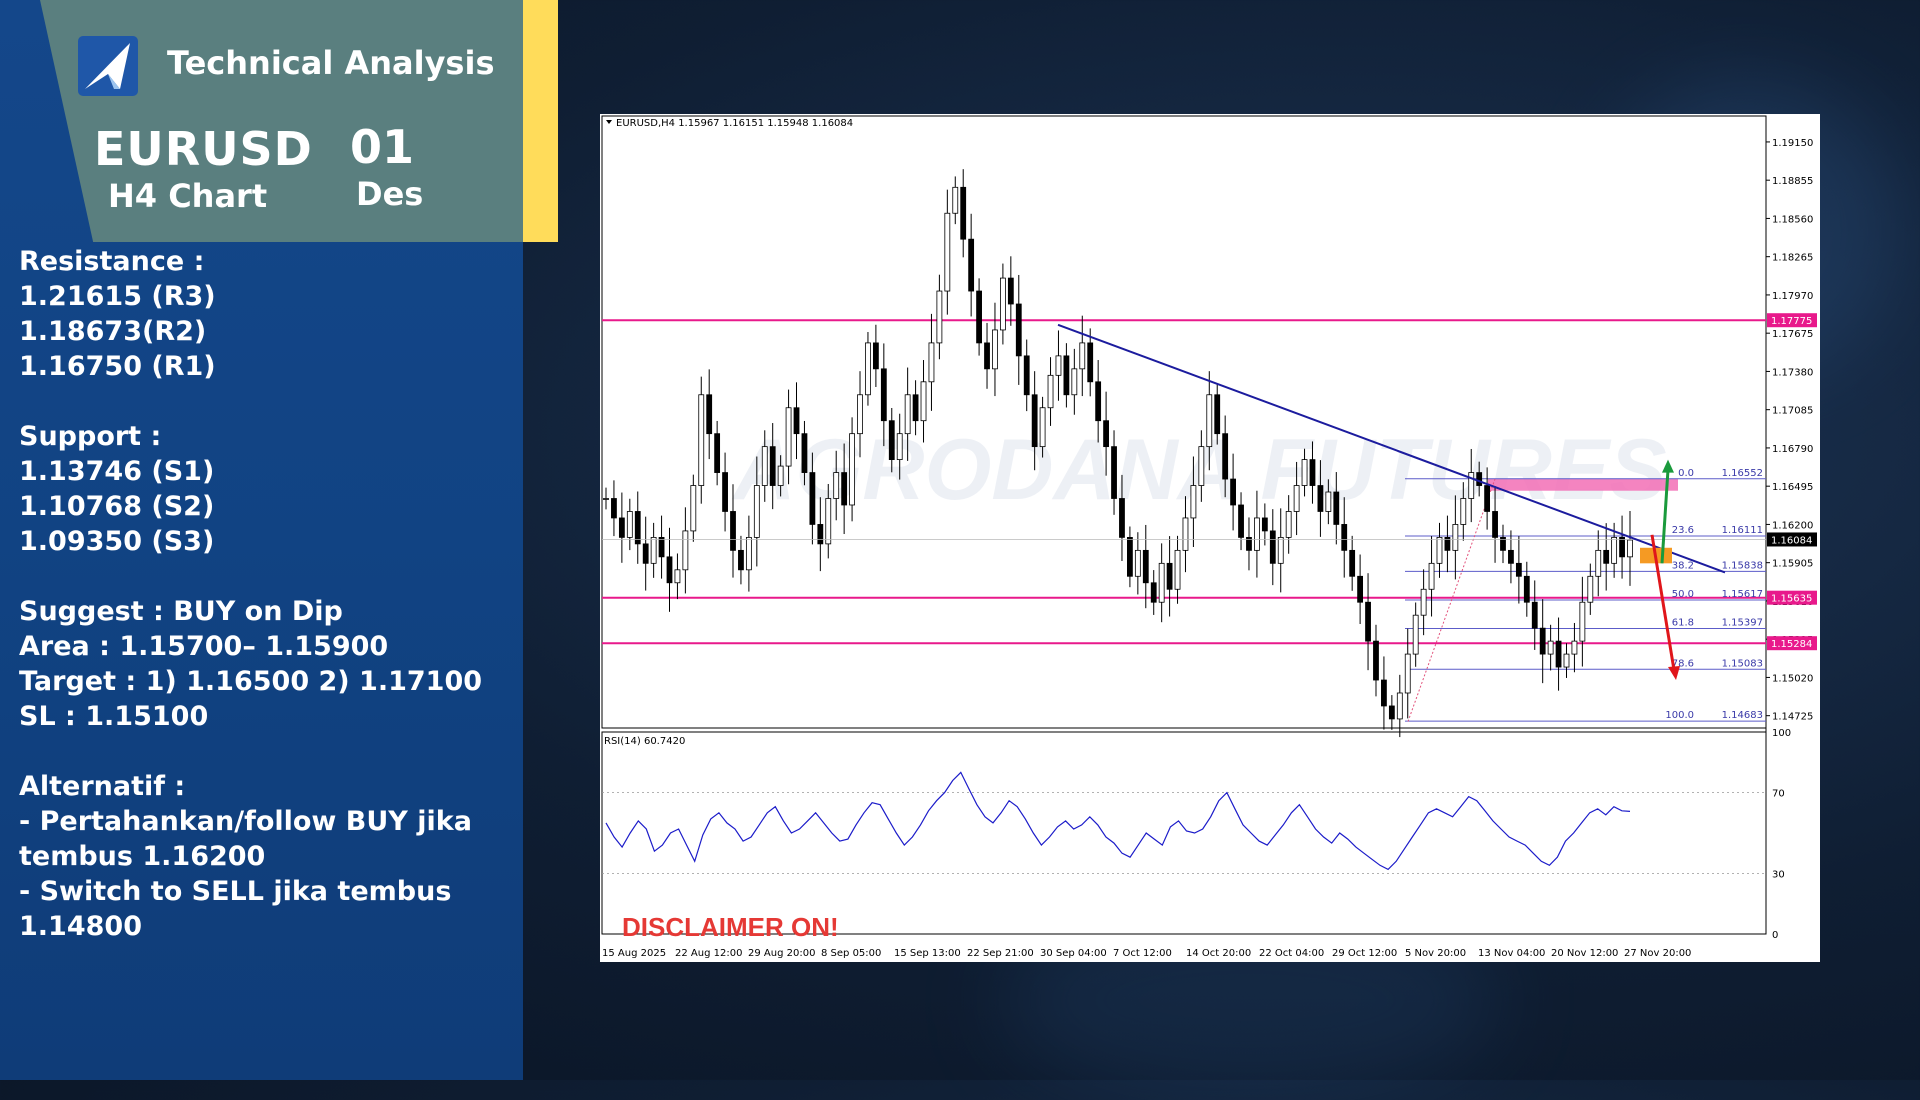 The width and height of the screenshot is (1920, 1100). I want to click on x-tick-label: 29 Oct 12:00, so click(1364, 953).